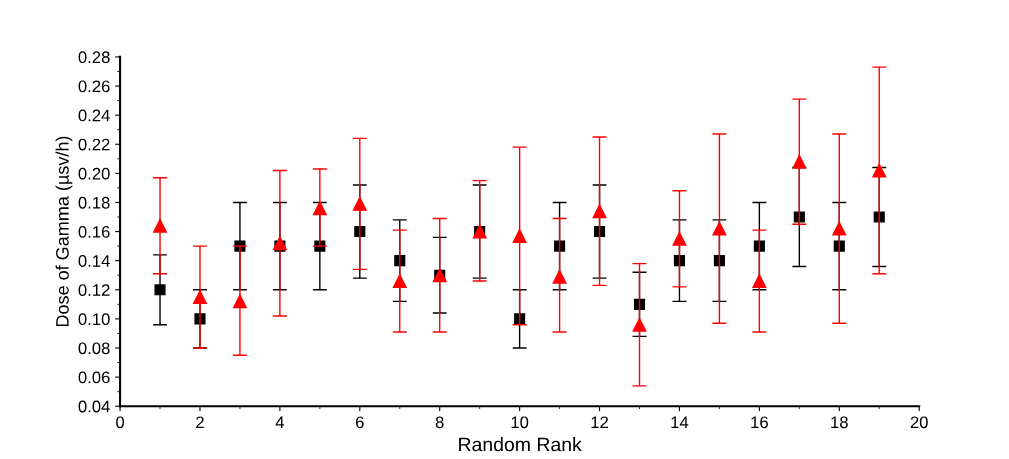 Image resolution: width=1009 pixels, height=459 pixels. What do you see at coordinates (94, 319) in the screenshot?
I see `y-tick-label: 0.10` at bounding box center [94, 319].